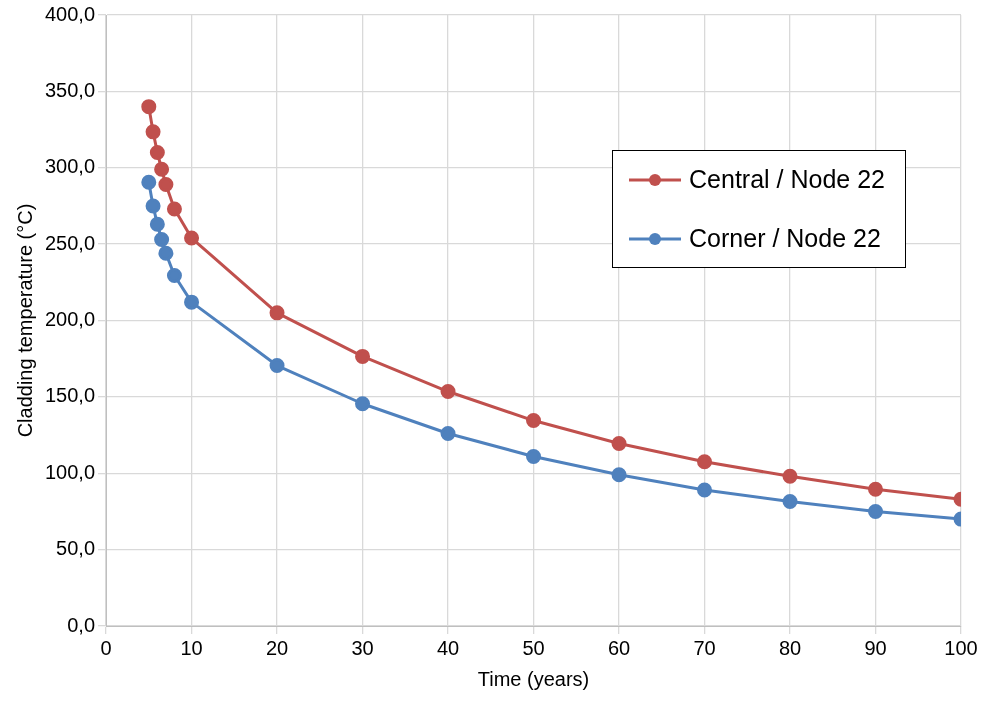 This screenshot has height=702, width=1001. I want to click on x-tick-label: 80, so click(790, 647).